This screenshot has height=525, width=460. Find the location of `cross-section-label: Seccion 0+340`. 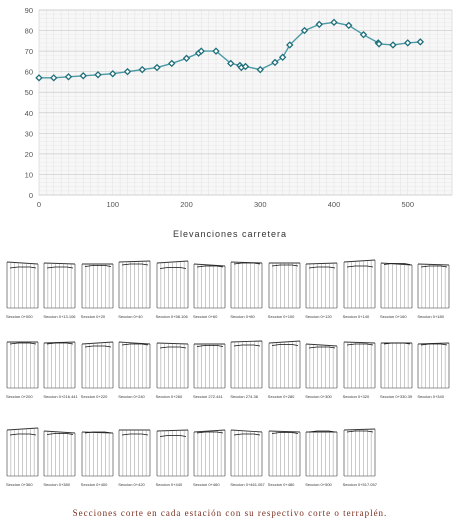

cross-section-label: Seccion 0+340 is located at coordinates (430, 396).